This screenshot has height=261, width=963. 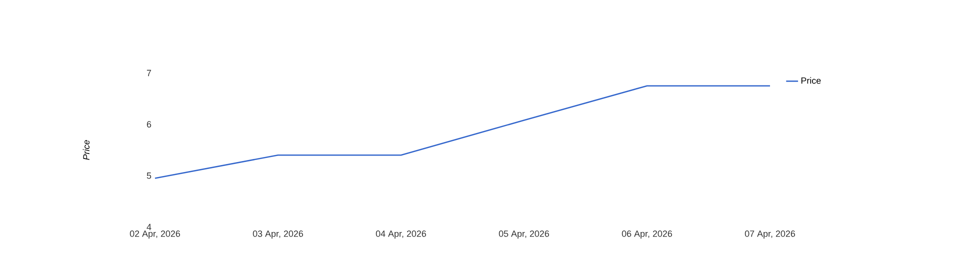 I want to click on y-tick-label: 6, so click(x=149, y=124).